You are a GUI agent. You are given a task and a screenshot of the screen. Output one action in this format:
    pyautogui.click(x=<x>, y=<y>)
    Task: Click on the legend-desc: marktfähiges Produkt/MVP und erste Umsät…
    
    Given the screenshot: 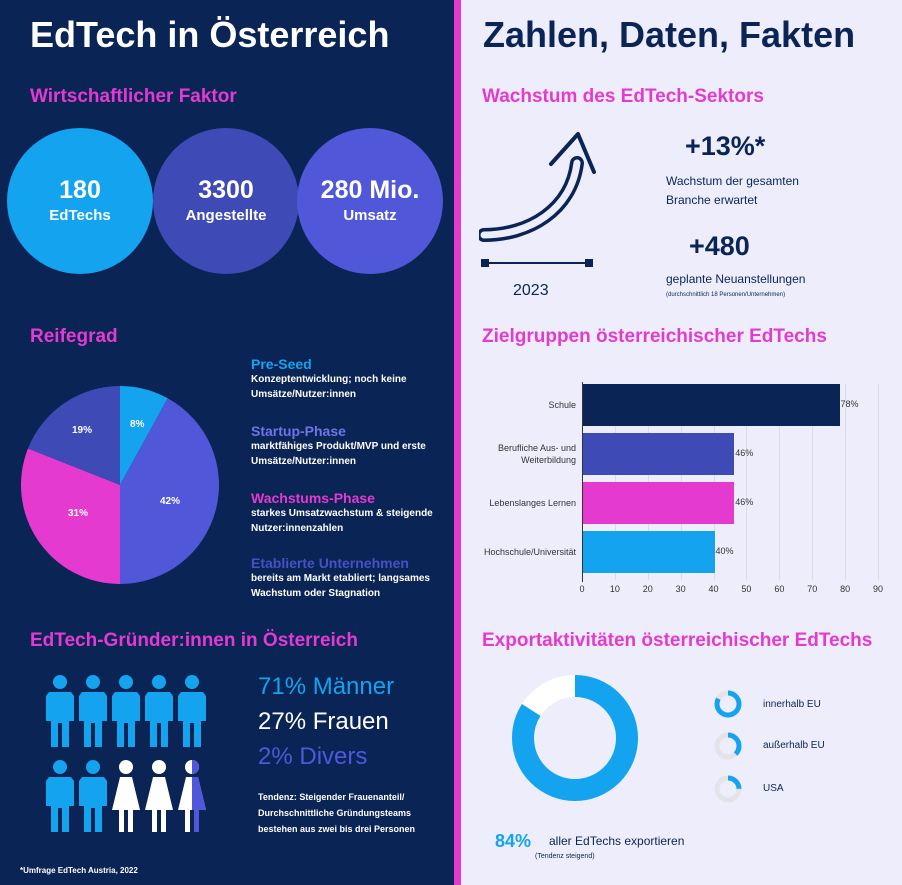 What is the action you would take?
    pyautogui.click(x=338, y=454)
    